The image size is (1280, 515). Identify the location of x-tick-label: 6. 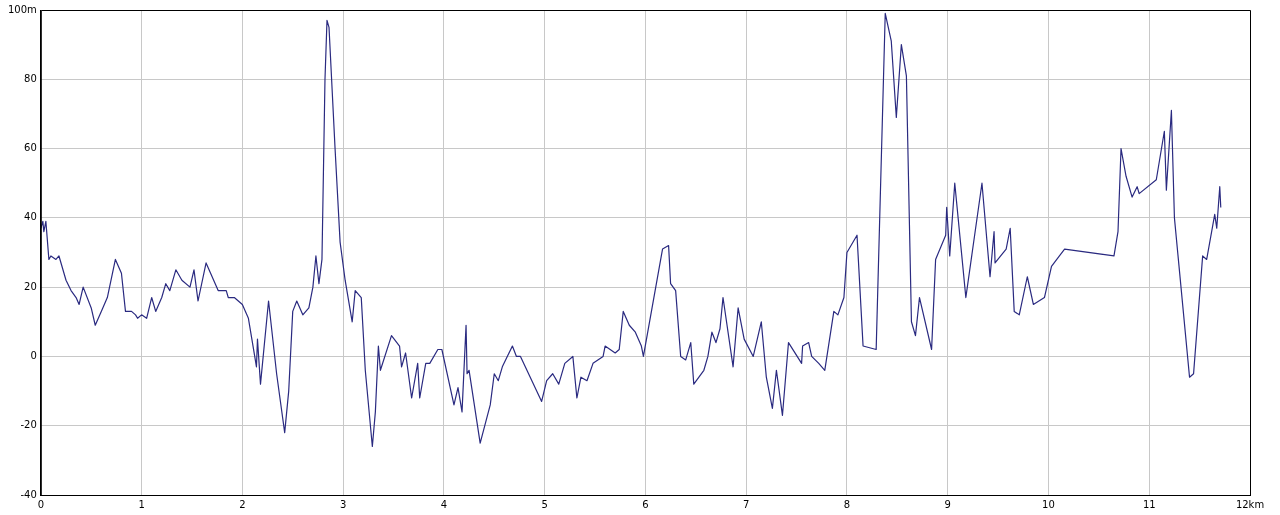
(645, 504).